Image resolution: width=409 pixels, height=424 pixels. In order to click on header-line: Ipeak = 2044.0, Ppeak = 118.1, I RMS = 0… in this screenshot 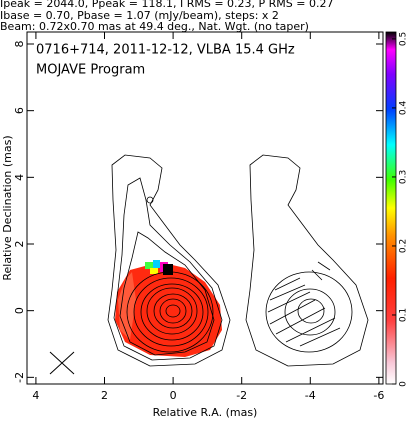, I will do `click(167, 5)`.